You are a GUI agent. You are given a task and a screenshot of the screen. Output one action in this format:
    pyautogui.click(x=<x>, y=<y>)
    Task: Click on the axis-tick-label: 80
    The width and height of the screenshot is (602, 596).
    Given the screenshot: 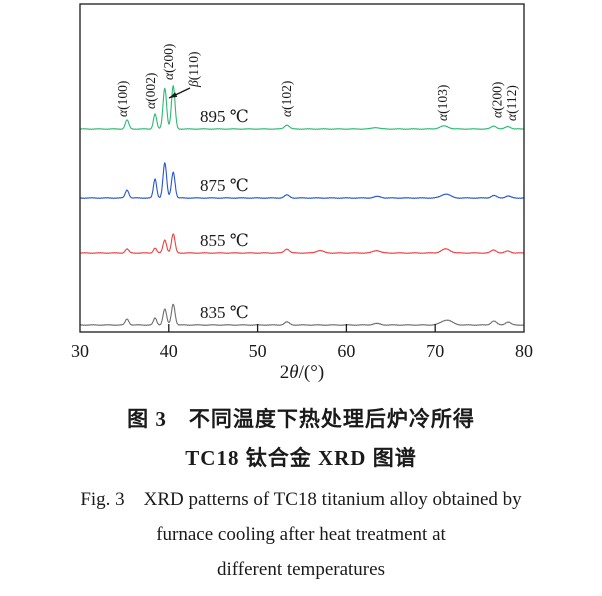 What is the action you would take?
    pyautogui.click(x=524, y=351)
    